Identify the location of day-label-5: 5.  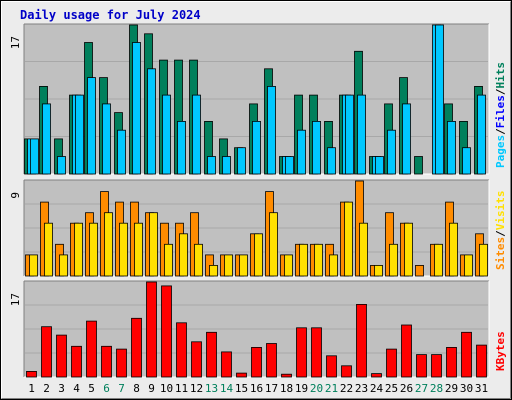
(91, 388).